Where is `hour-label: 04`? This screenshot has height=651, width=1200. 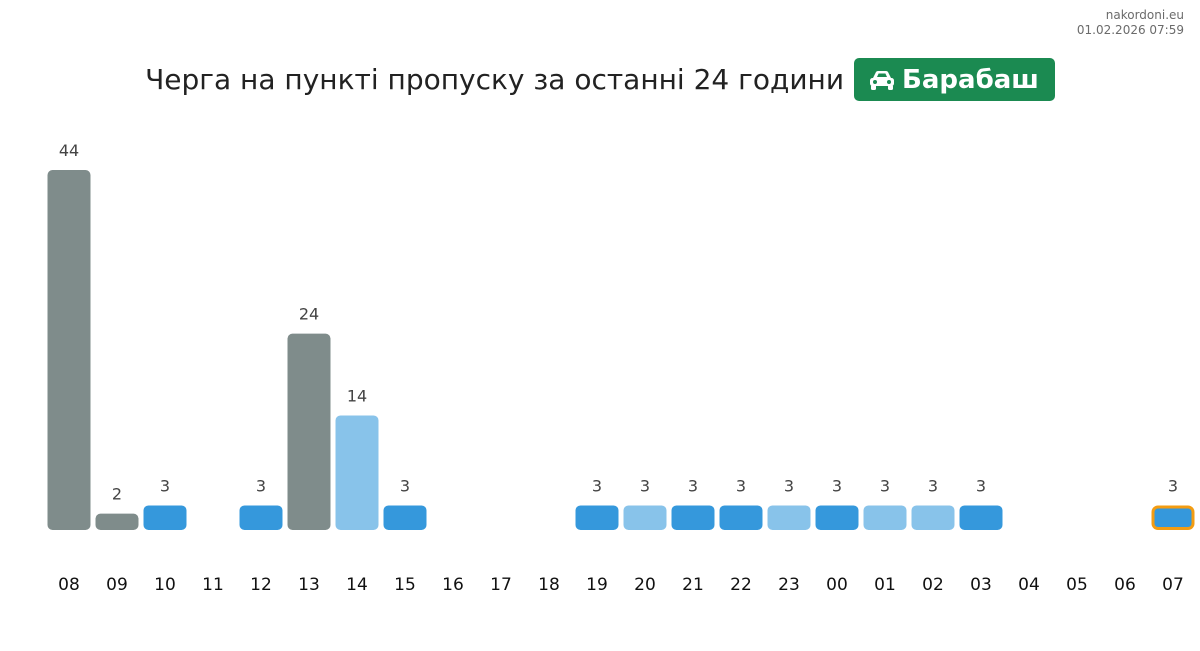 hour-label: 04 is located at coordinates (1029, 585).